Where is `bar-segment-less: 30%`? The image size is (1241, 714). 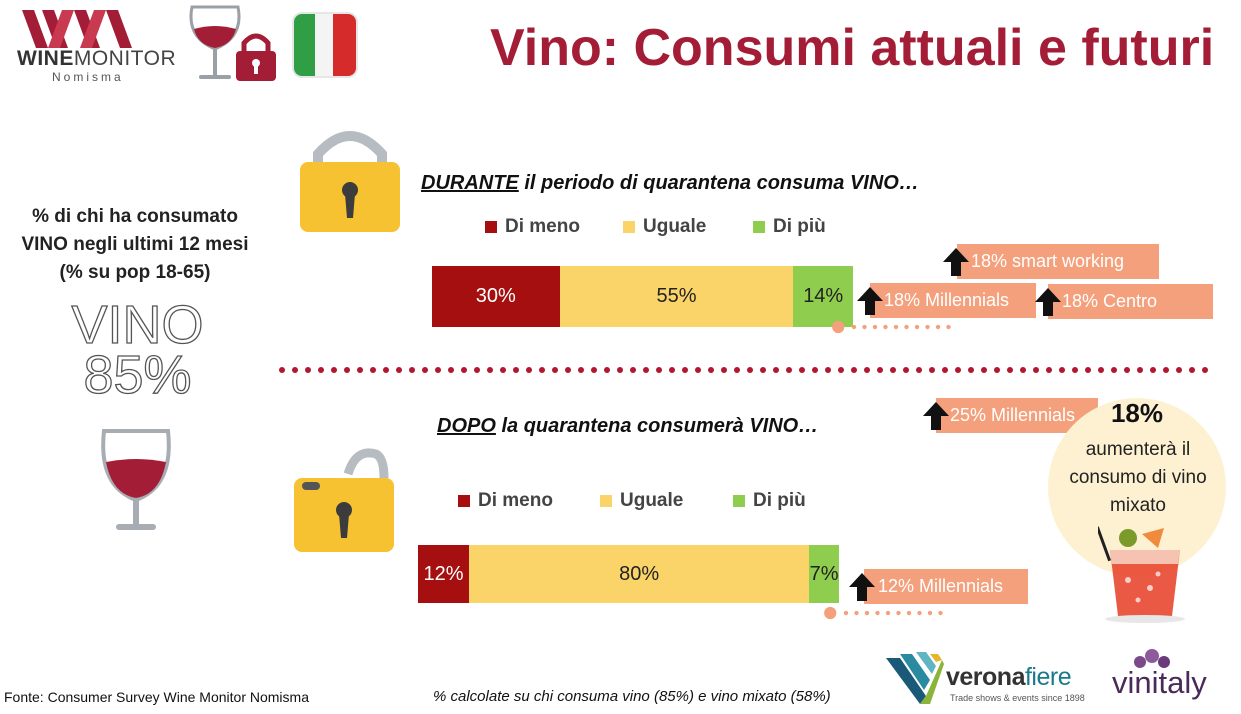
bar-segment-less: 30% is located at coordinates (496, 296).